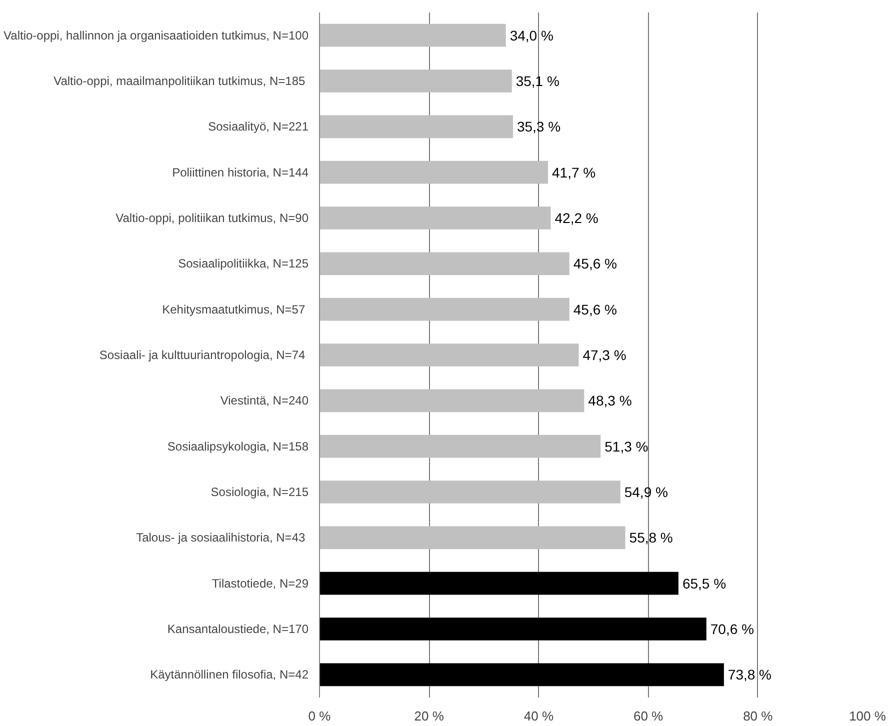 This screenshot has height=726, width=891. Describe the element at coordinates (750, 674) in the screenshot. I see `data-label: 73,8 %` at that location.